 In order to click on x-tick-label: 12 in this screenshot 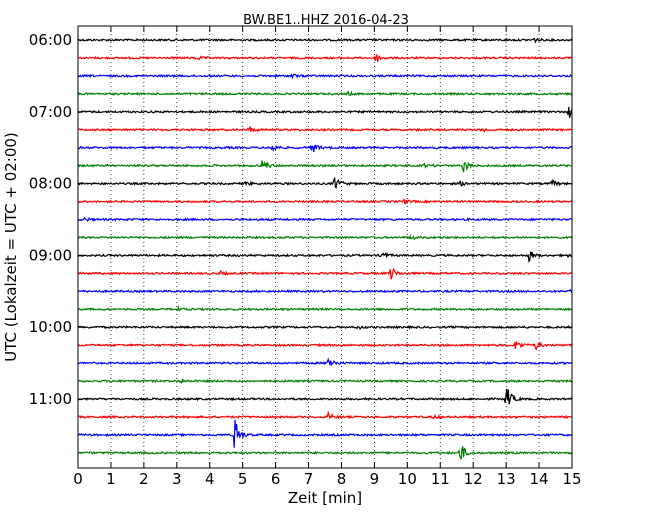, I will do `click(473, 479)`.